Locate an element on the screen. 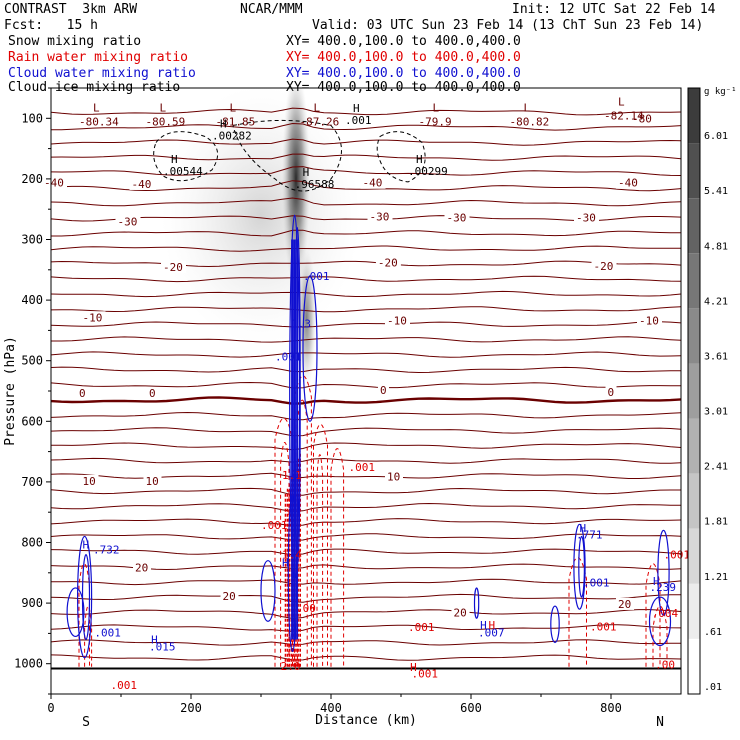 The image size is (740, 740). temperature-label-text: -10 is located at coordinates (397, 320).